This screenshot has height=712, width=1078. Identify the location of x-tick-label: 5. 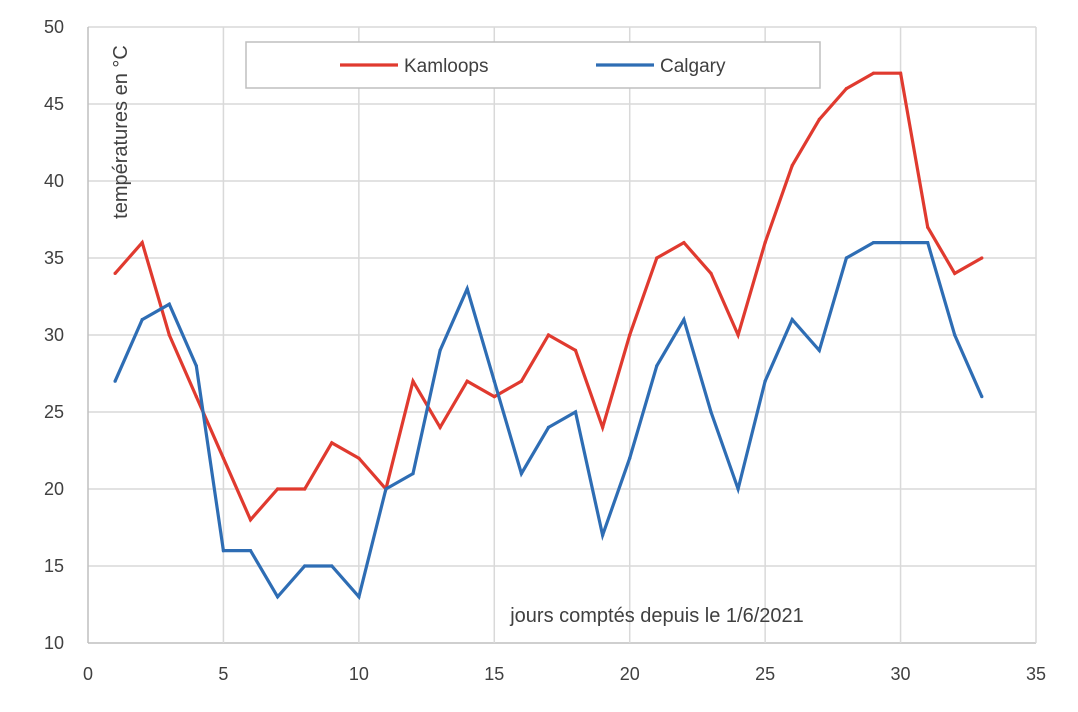
(223, 674).